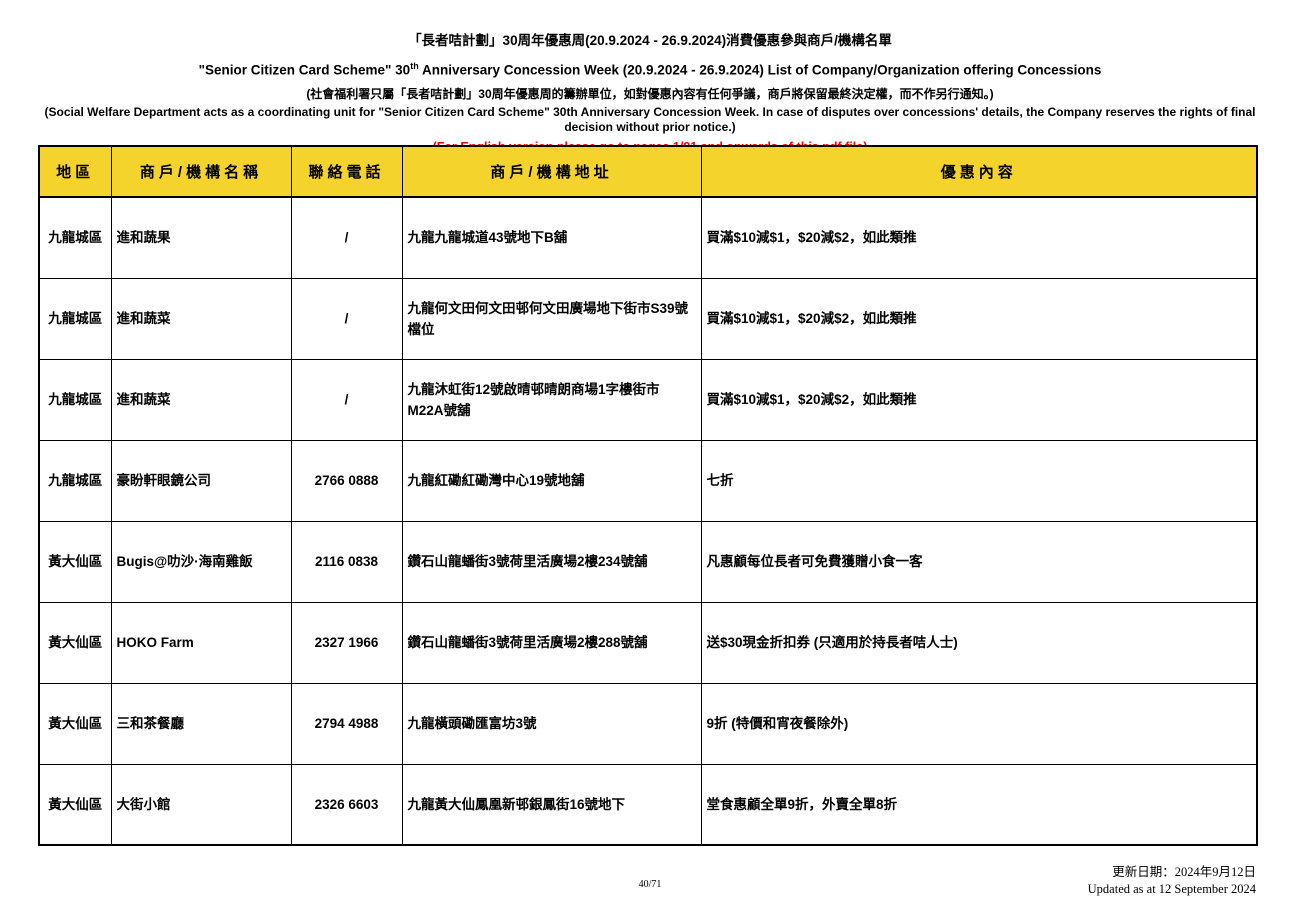  I want to click on update-date-zh: 更新日期：2024年9月12日, so click(1184, 872).